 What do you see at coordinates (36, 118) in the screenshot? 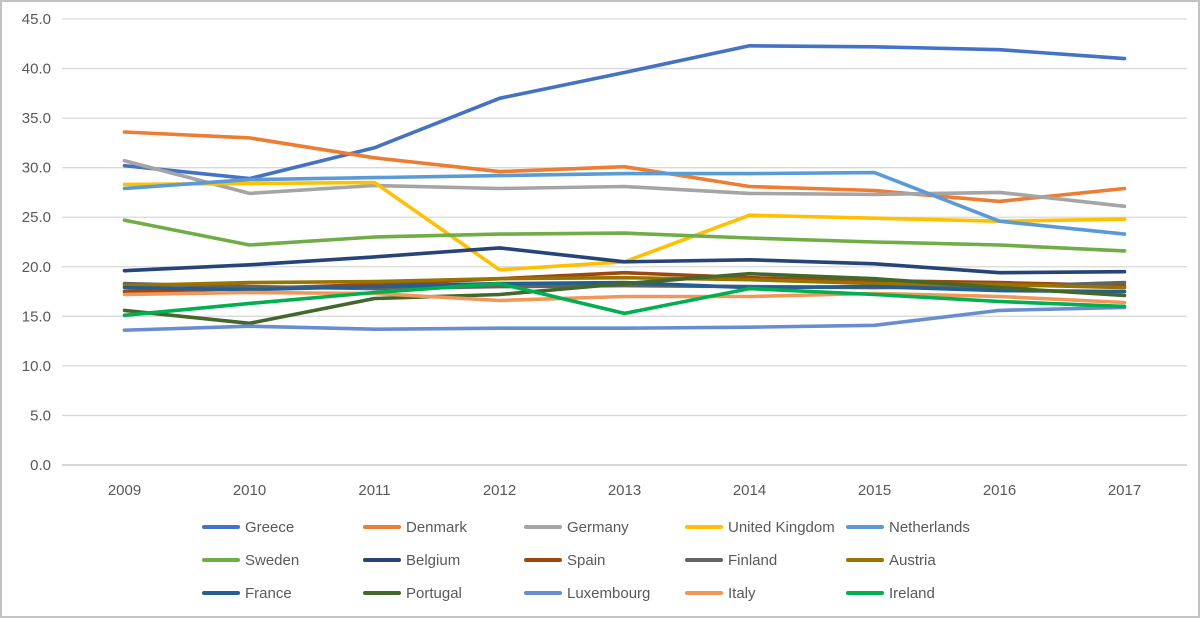
I see `y-axis-tick-label: 35.0` at bounding box center [36, 118].